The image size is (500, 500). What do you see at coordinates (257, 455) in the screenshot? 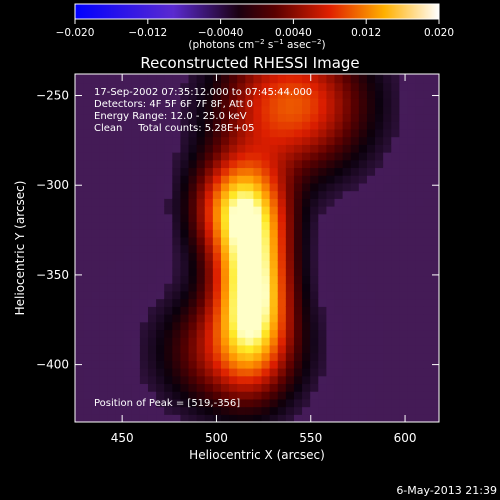
I see `x-axis-label: Heliocentric X (arcsec)` at bounding box center [257, 455].